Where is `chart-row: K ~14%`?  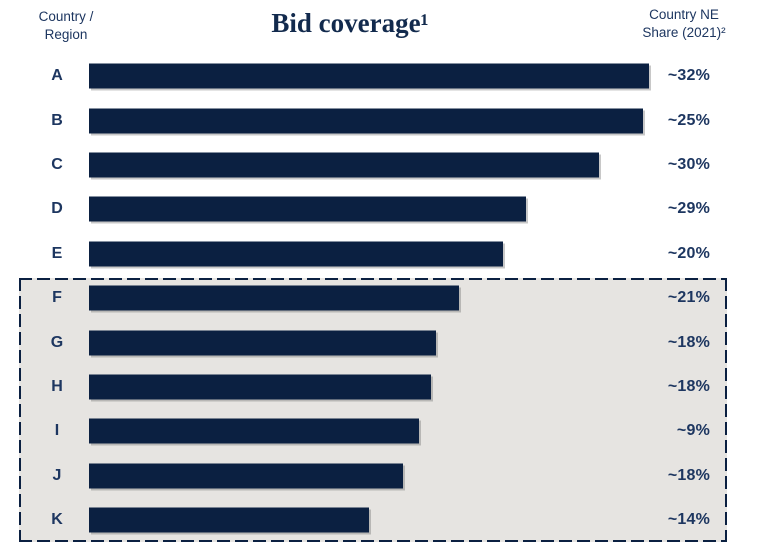
chart-row: K ~14% is located at coordinates (379, 520).